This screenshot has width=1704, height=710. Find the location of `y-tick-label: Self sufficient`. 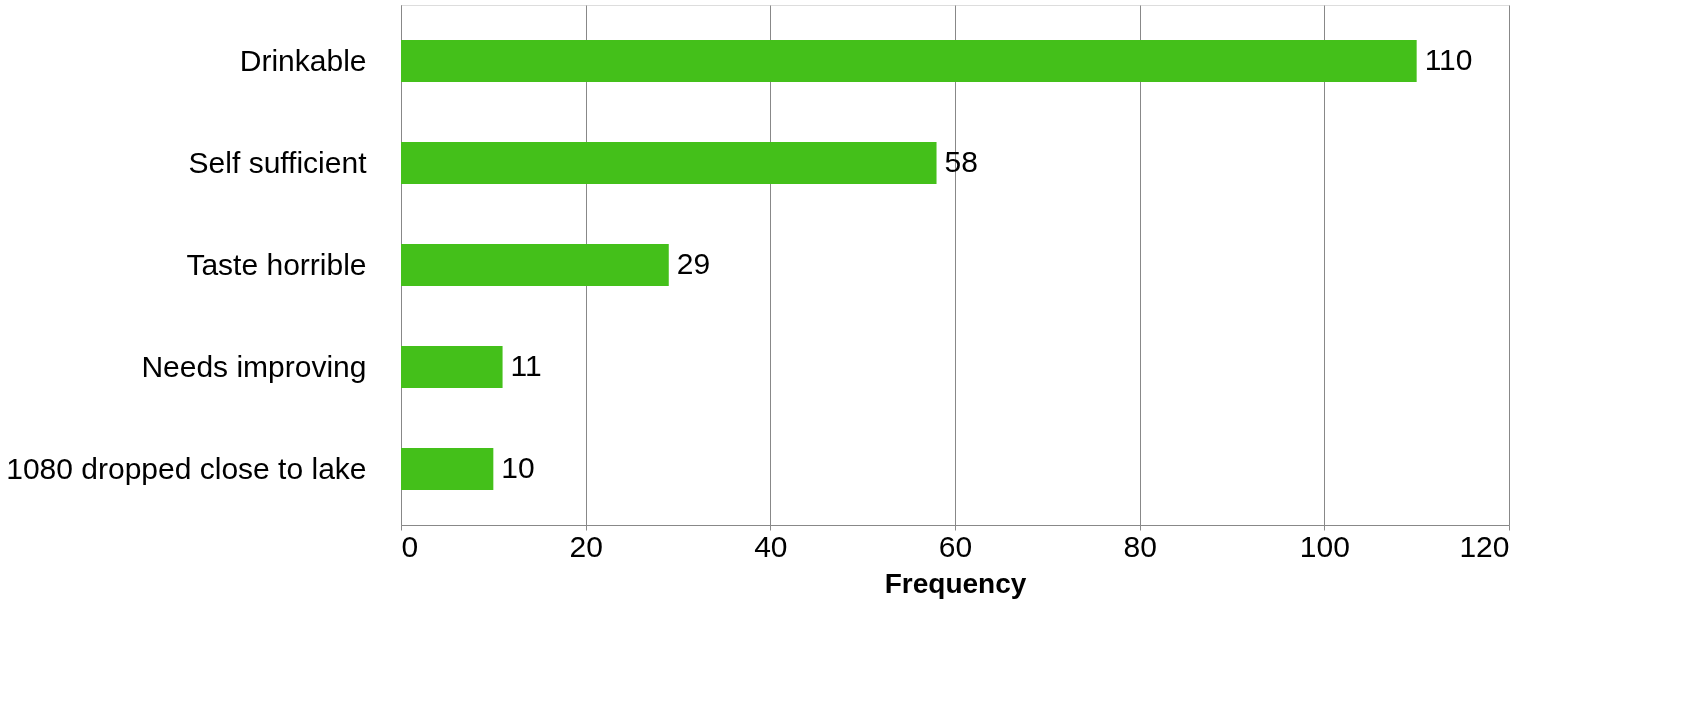

y-tick-label: Self sufficient is located at coordinates (278, 162).